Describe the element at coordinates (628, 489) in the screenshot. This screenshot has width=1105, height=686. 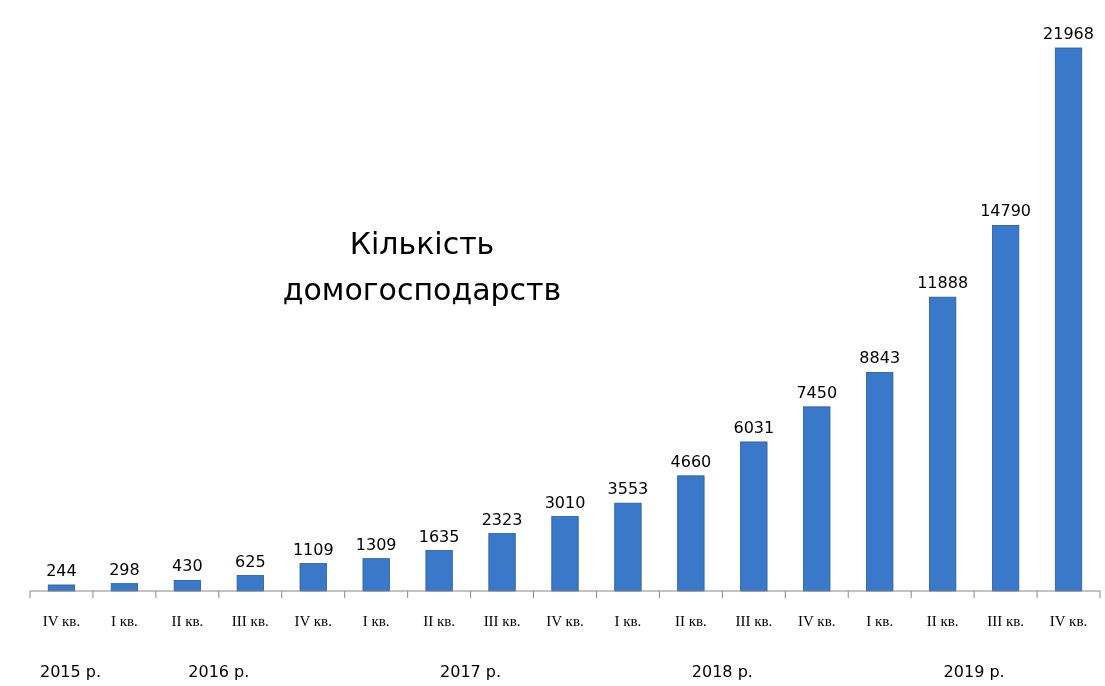
I see `data-label: 3553` at that location.